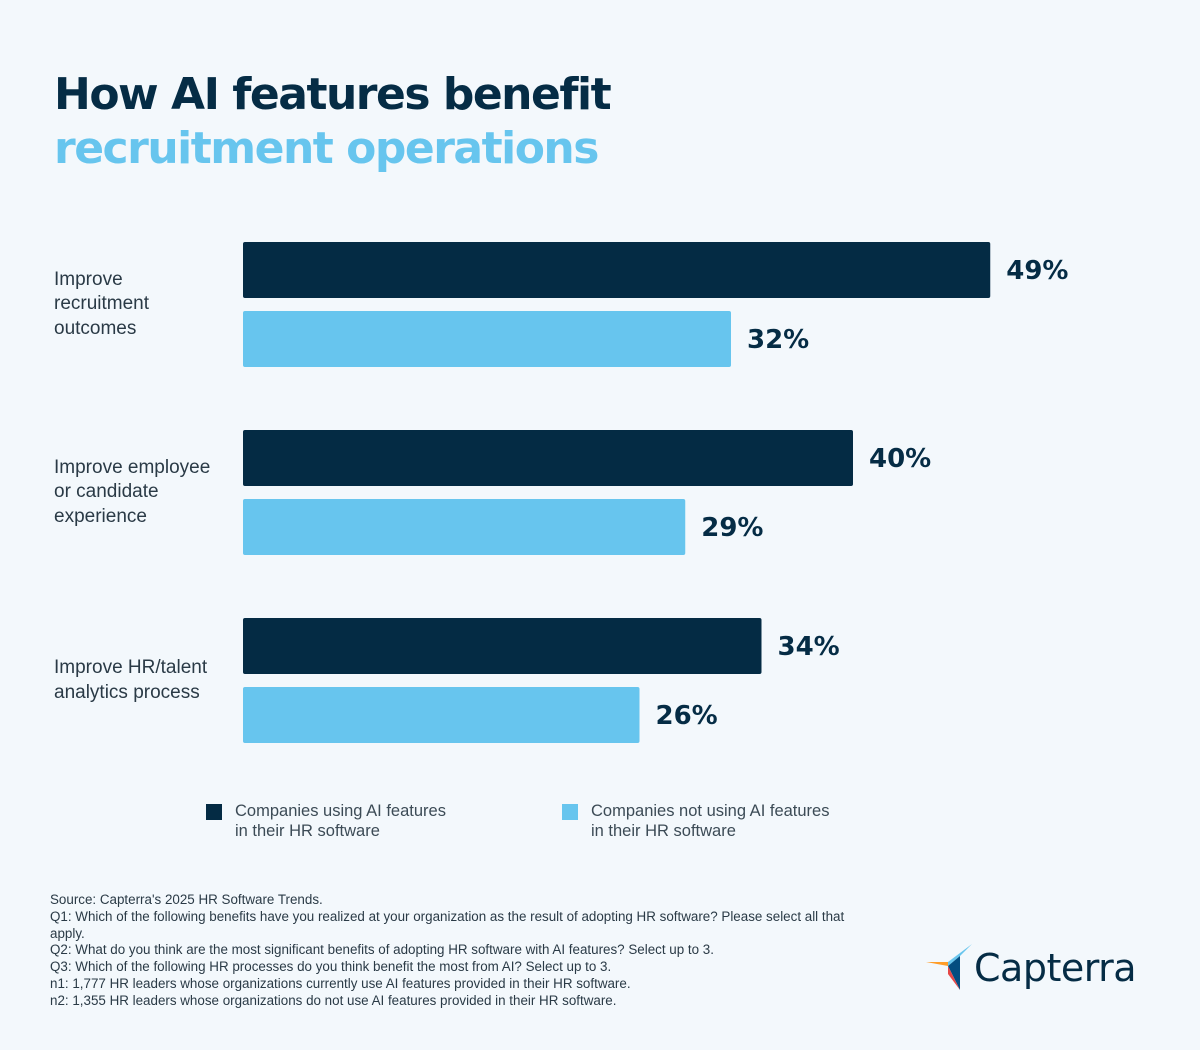  Describe the element at coordinates (900, 459) in the screenshot. I see `value-label-using-ai-2: 40%` at that location.